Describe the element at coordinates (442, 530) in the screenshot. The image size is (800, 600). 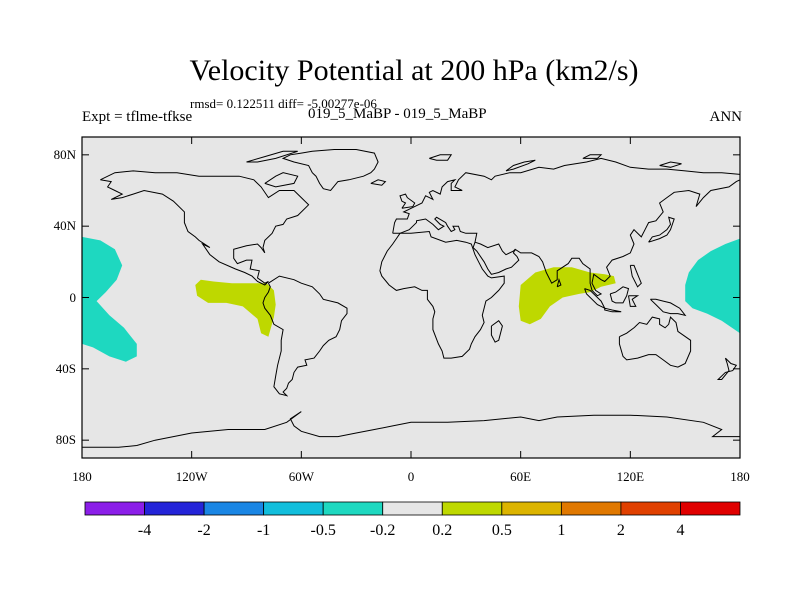
I see `colorbar-label: 0.2` at that location.